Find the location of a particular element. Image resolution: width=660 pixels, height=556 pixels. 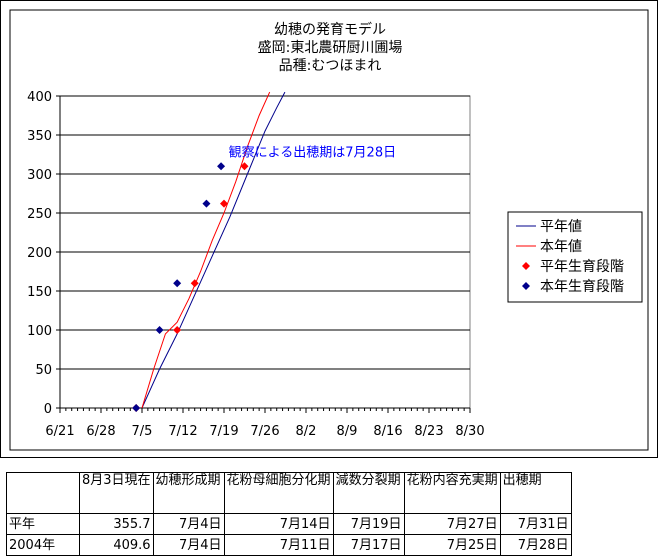

table-header-cell: 幼穂形成期 is located at coordinates (188, 493).